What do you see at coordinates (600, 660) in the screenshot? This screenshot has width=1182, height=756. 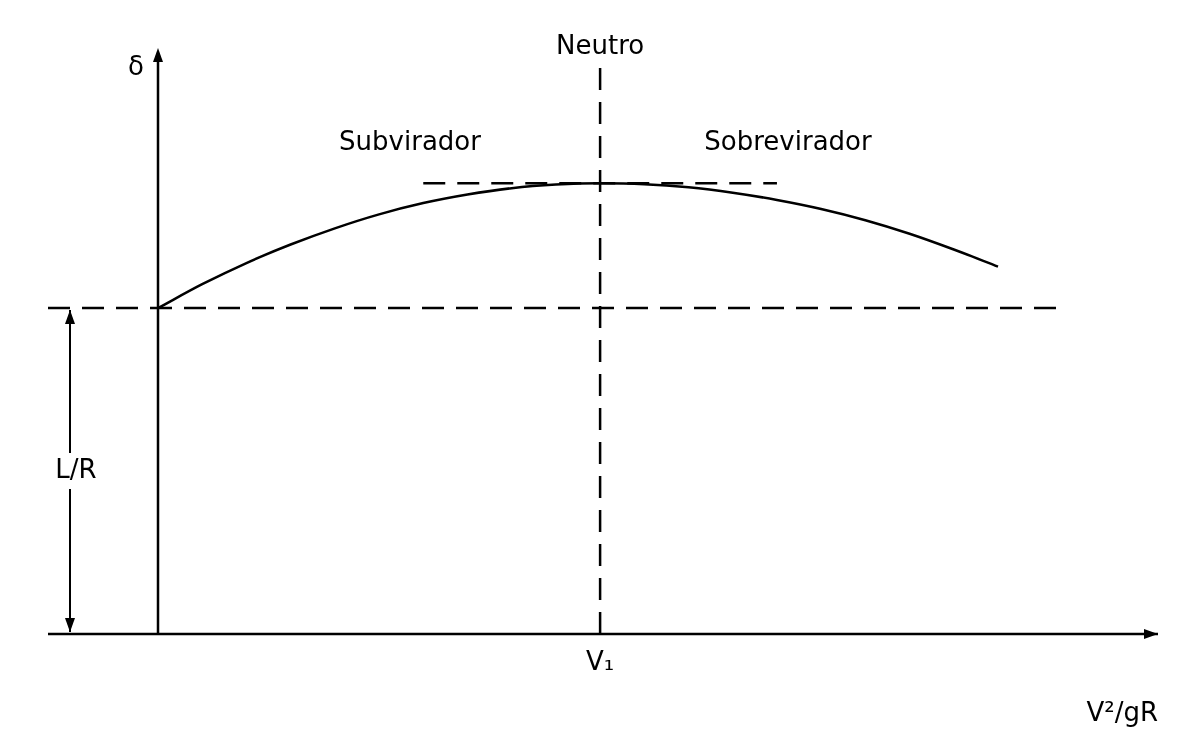 I see `text: V₁` at bounding box center [600, 660].